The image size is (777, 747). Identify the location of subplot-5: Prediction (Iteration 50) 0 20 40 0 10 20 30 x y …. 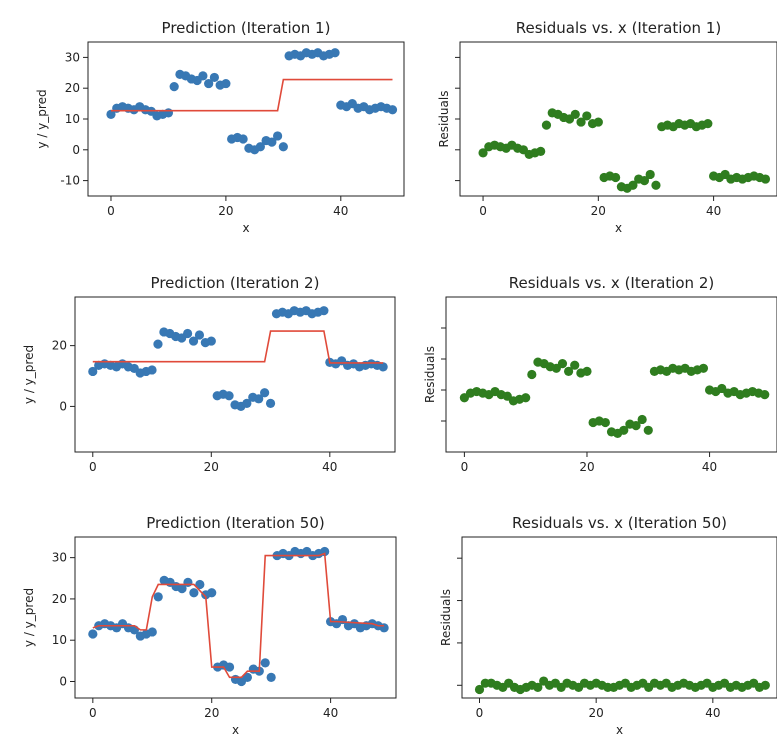
(209, 625).